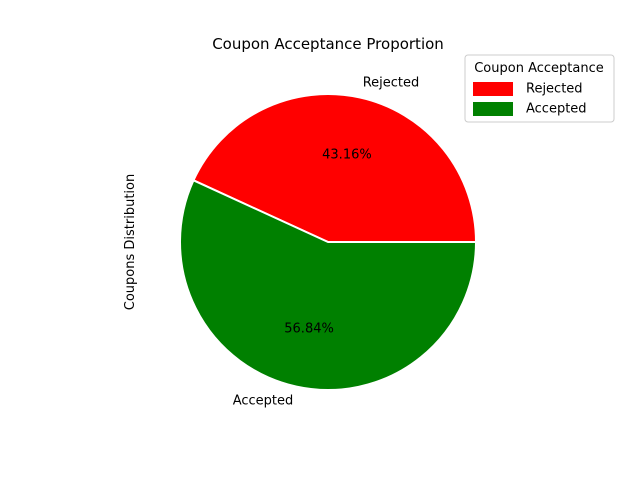 The image size is (640, 480). I want to click on legend-label-accepted: Accepted, so click(556, 109).